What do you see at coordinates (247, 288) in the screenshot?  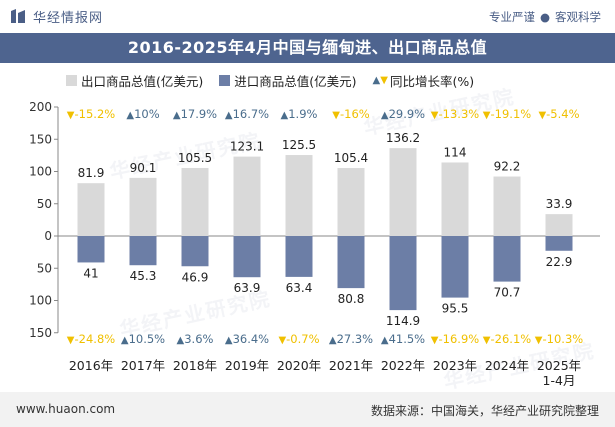 I see `import-value-label: 63.9` at bounding box center [247, 288].